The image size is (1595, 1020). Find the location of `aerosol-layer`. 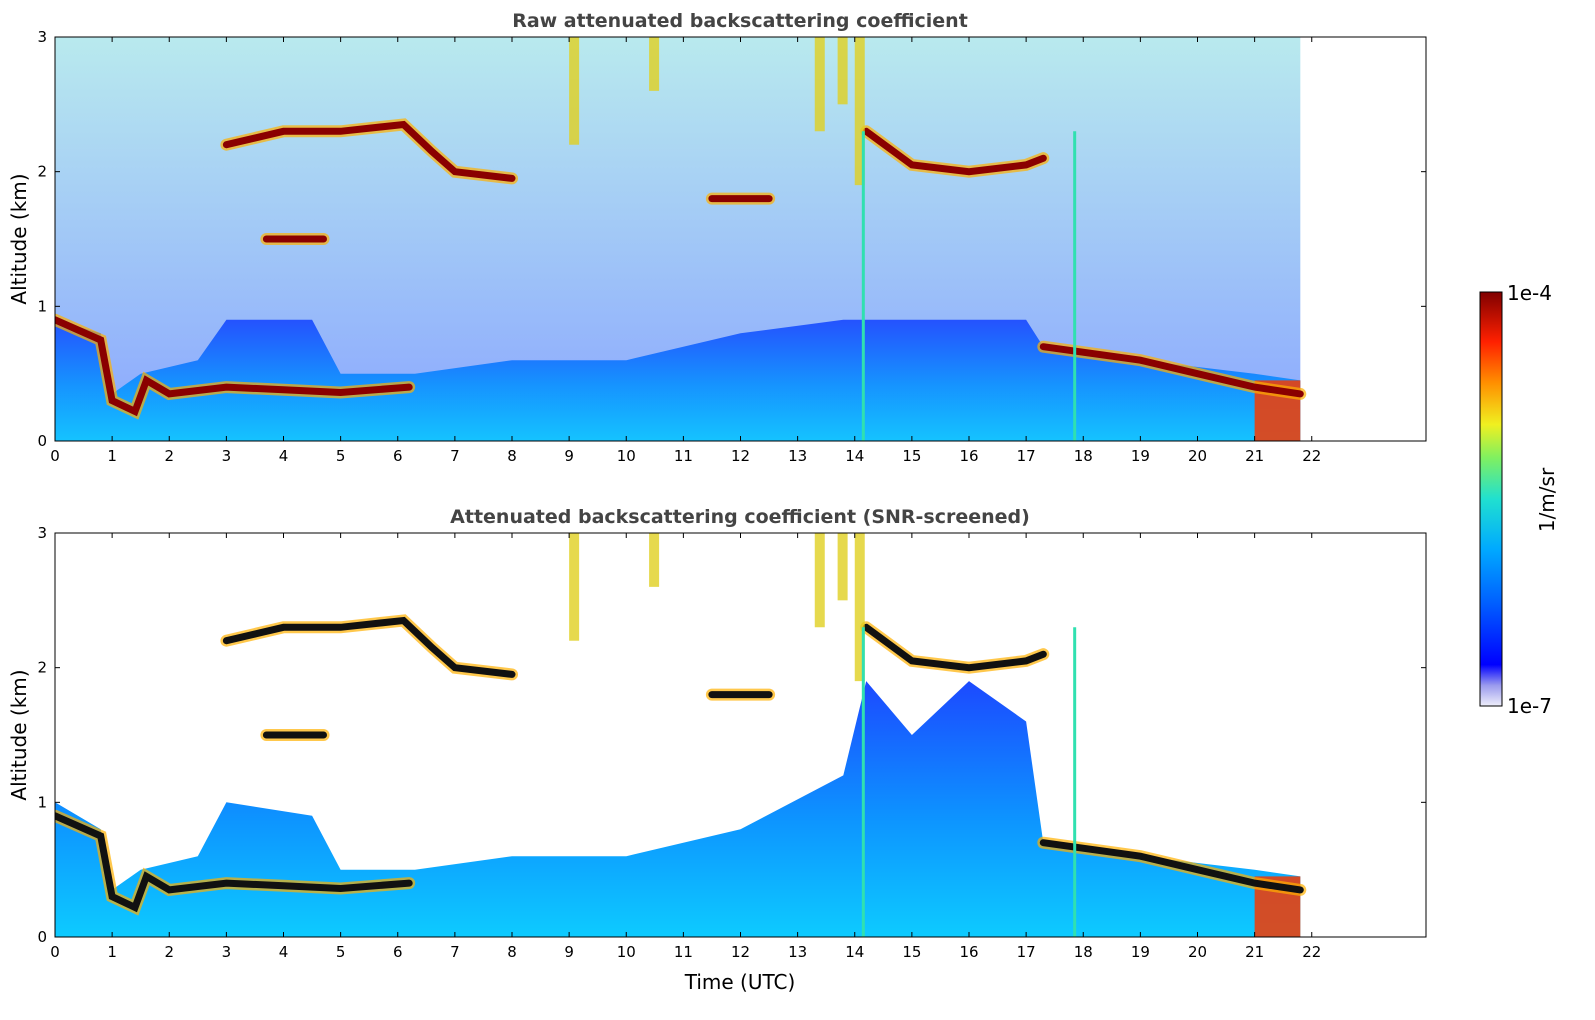

aerosol-layer is located at coordinates (678, 380).